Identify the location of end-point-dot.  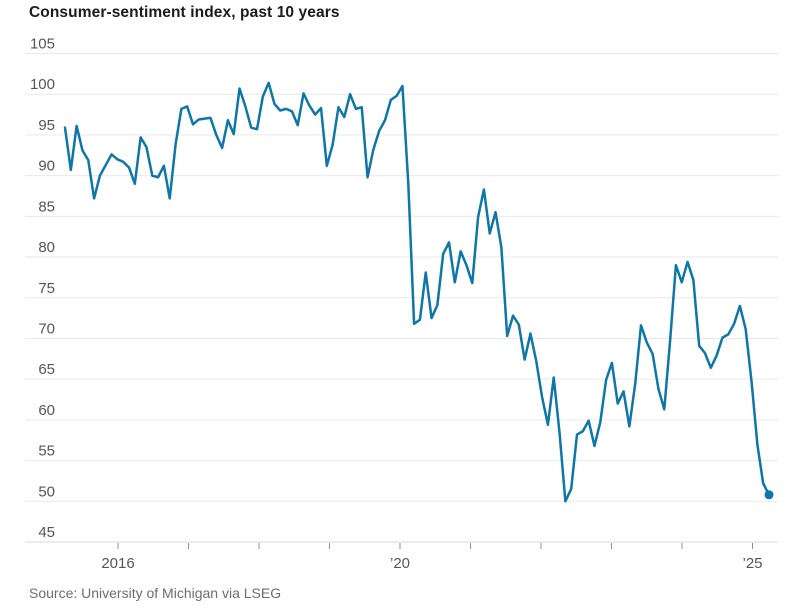
(769, 495).